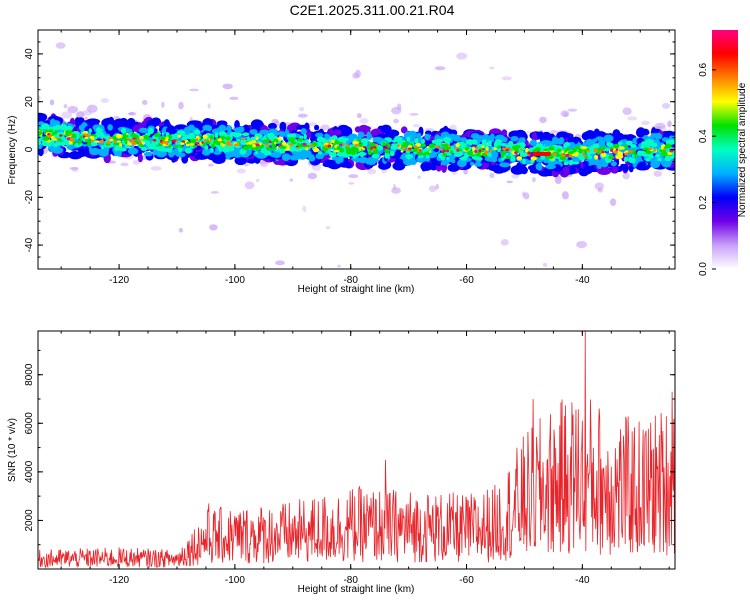 The width and height of the screenshot is (750, 600). What do you see at coordinates (725, 149) in the screenshot?
I see `colorbar-scale` at bounding box center [725, 149].